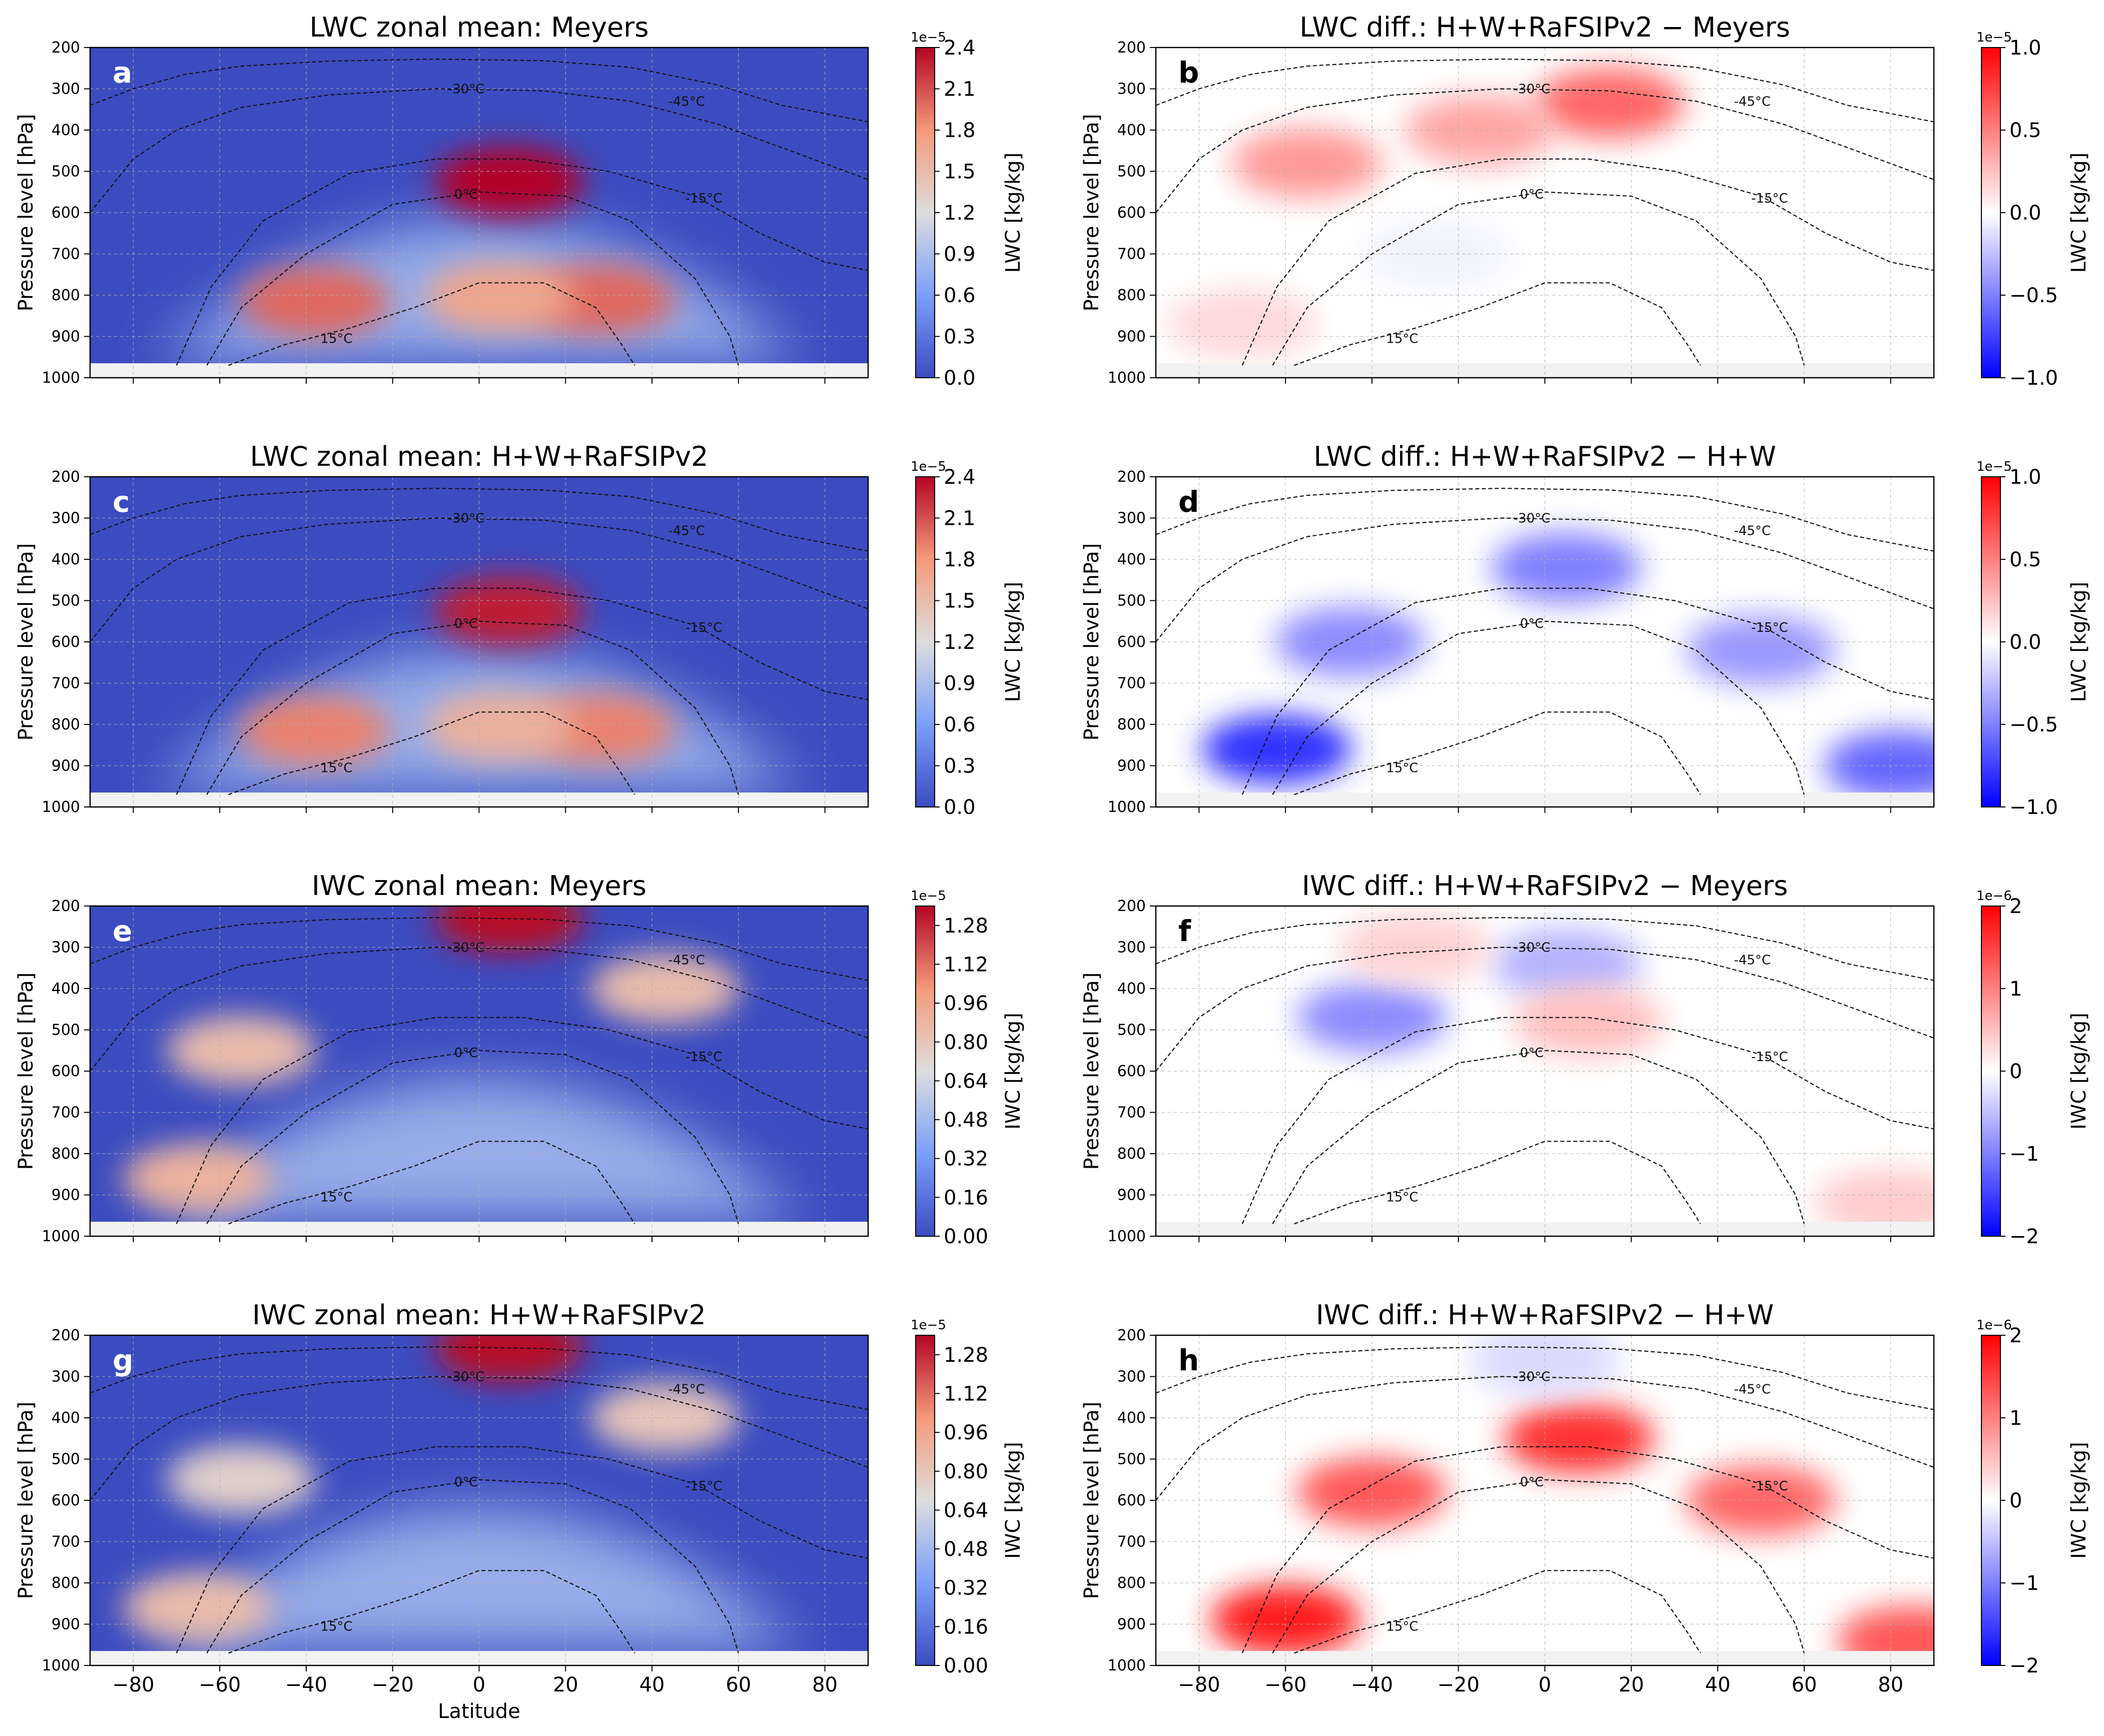 The image size is (2104, 1736). I want to click on colorbar-tick-label: −1, so click(2024, 1154).